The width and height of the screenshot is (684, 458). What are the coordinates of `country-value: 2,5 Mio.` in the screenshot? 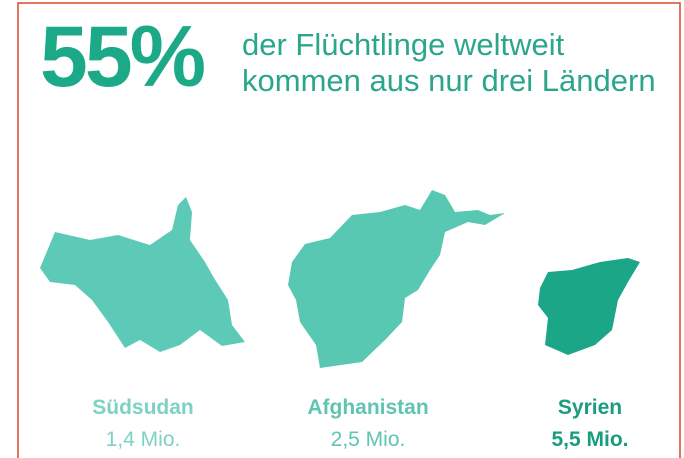 It's located at (368, 439).